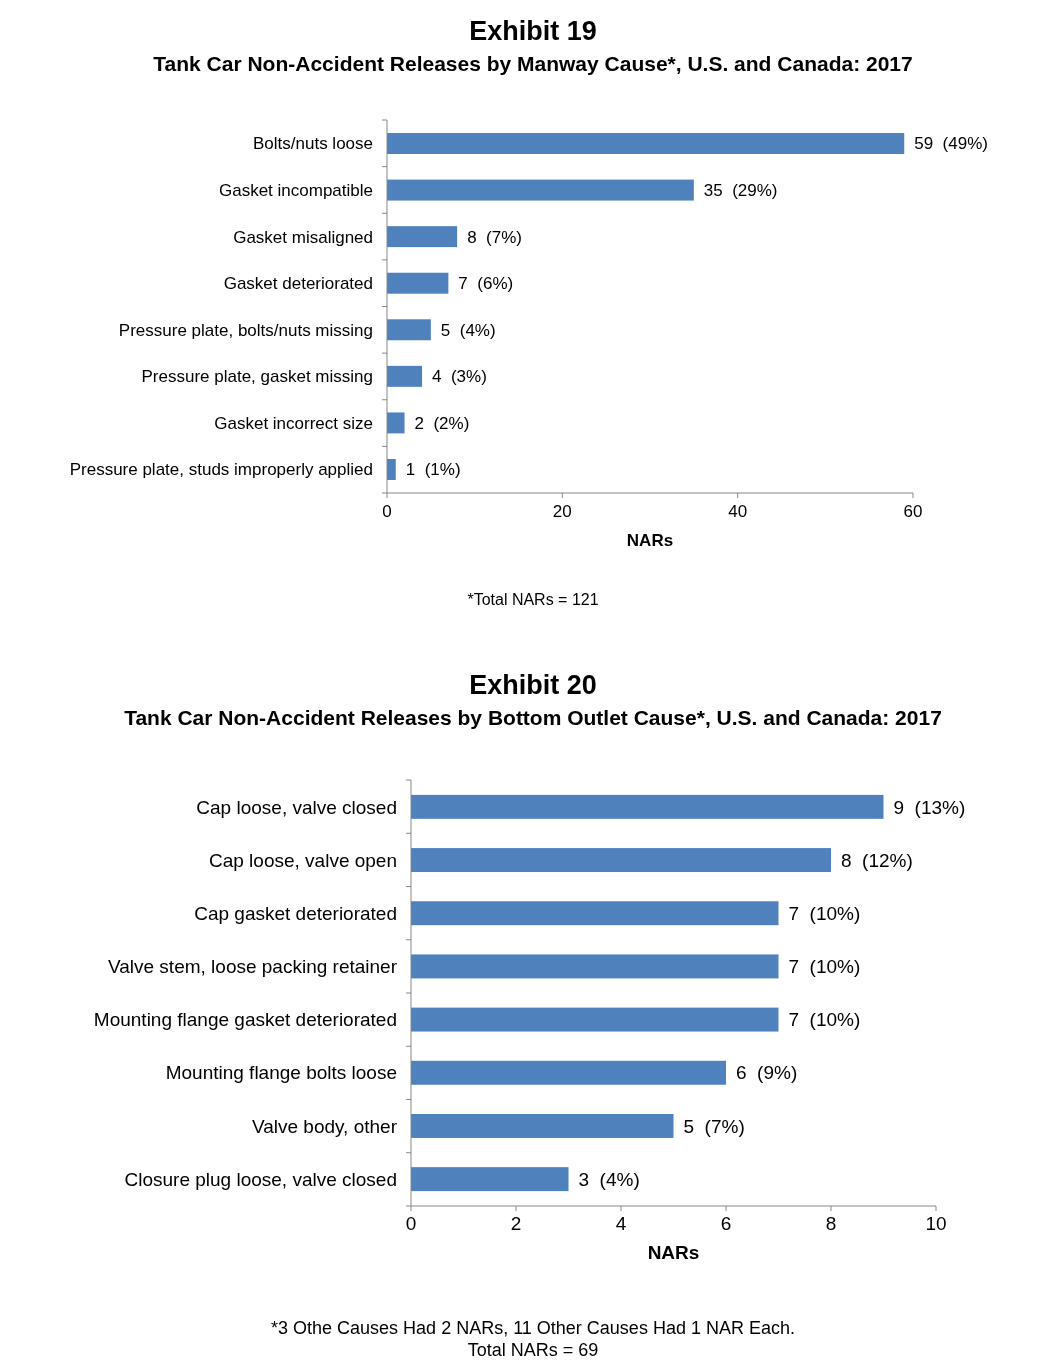 Image resolution: width=1042 pixels, height=1368 pixels. Describe the element at coordinates (295, 191) in the screenshot. I see `y-tick-label: Gasket incompatible` at that location.